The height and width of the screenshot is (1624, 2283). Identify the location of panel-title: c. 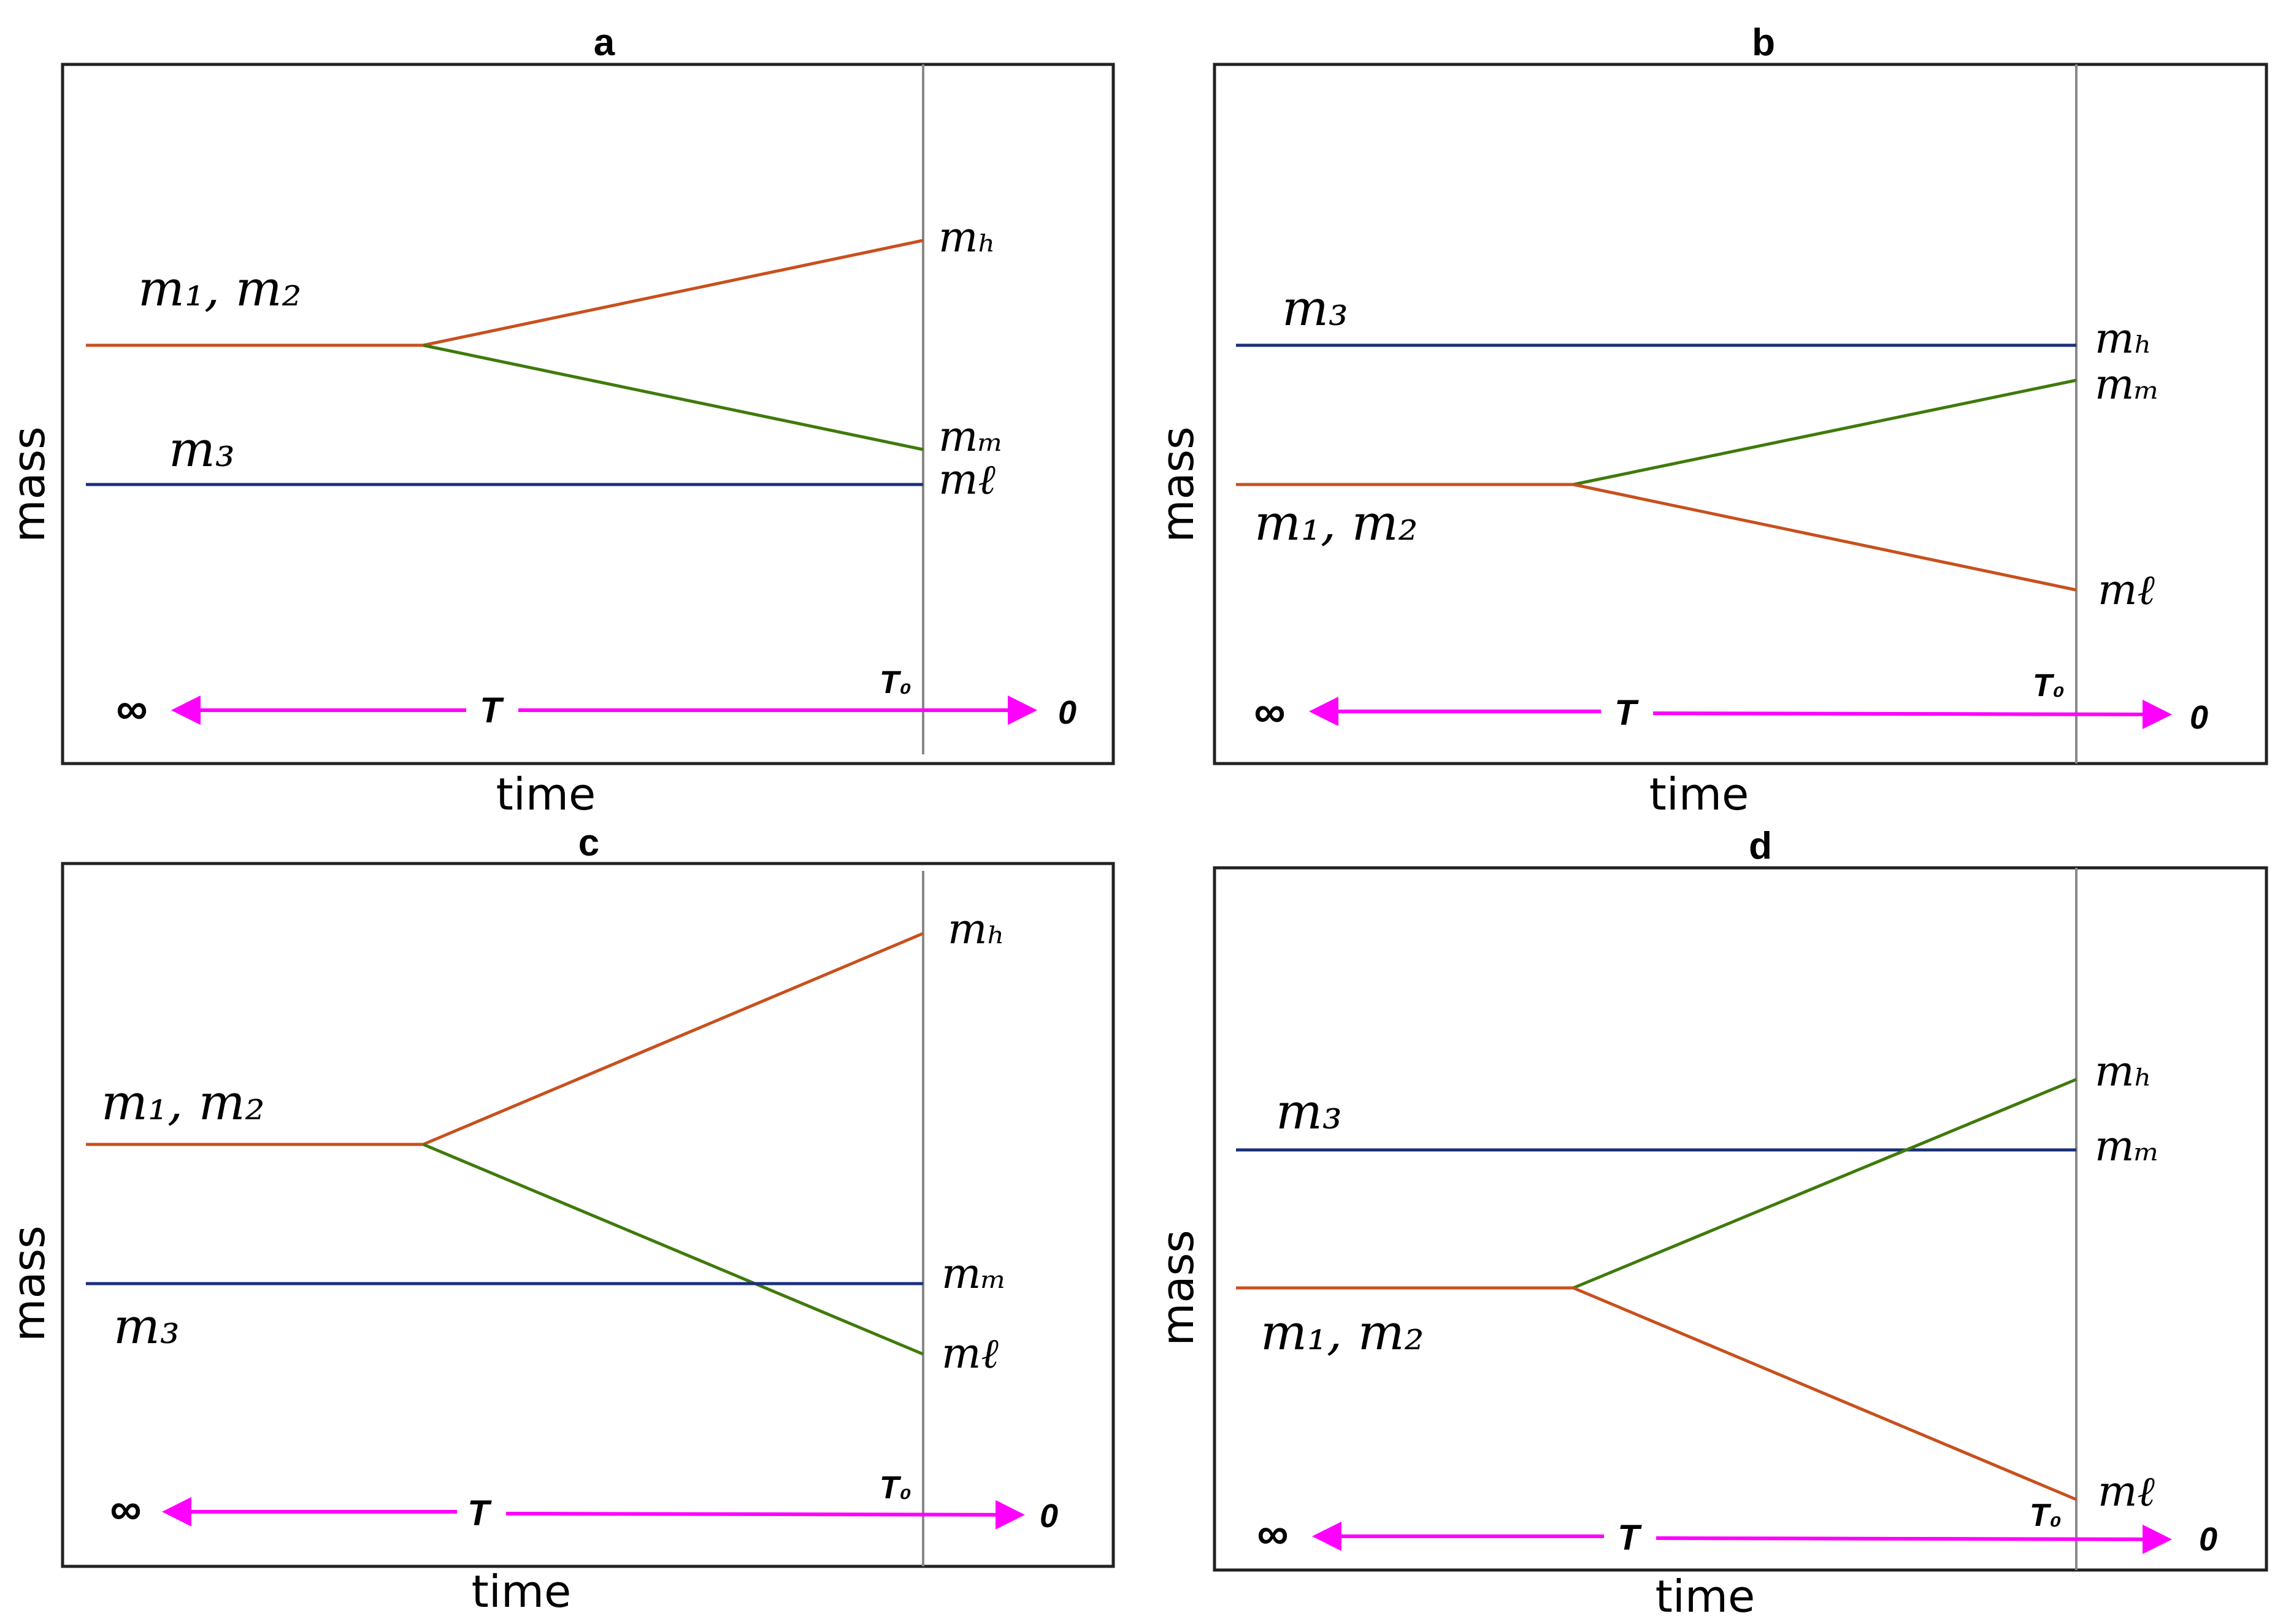
(588, 843).